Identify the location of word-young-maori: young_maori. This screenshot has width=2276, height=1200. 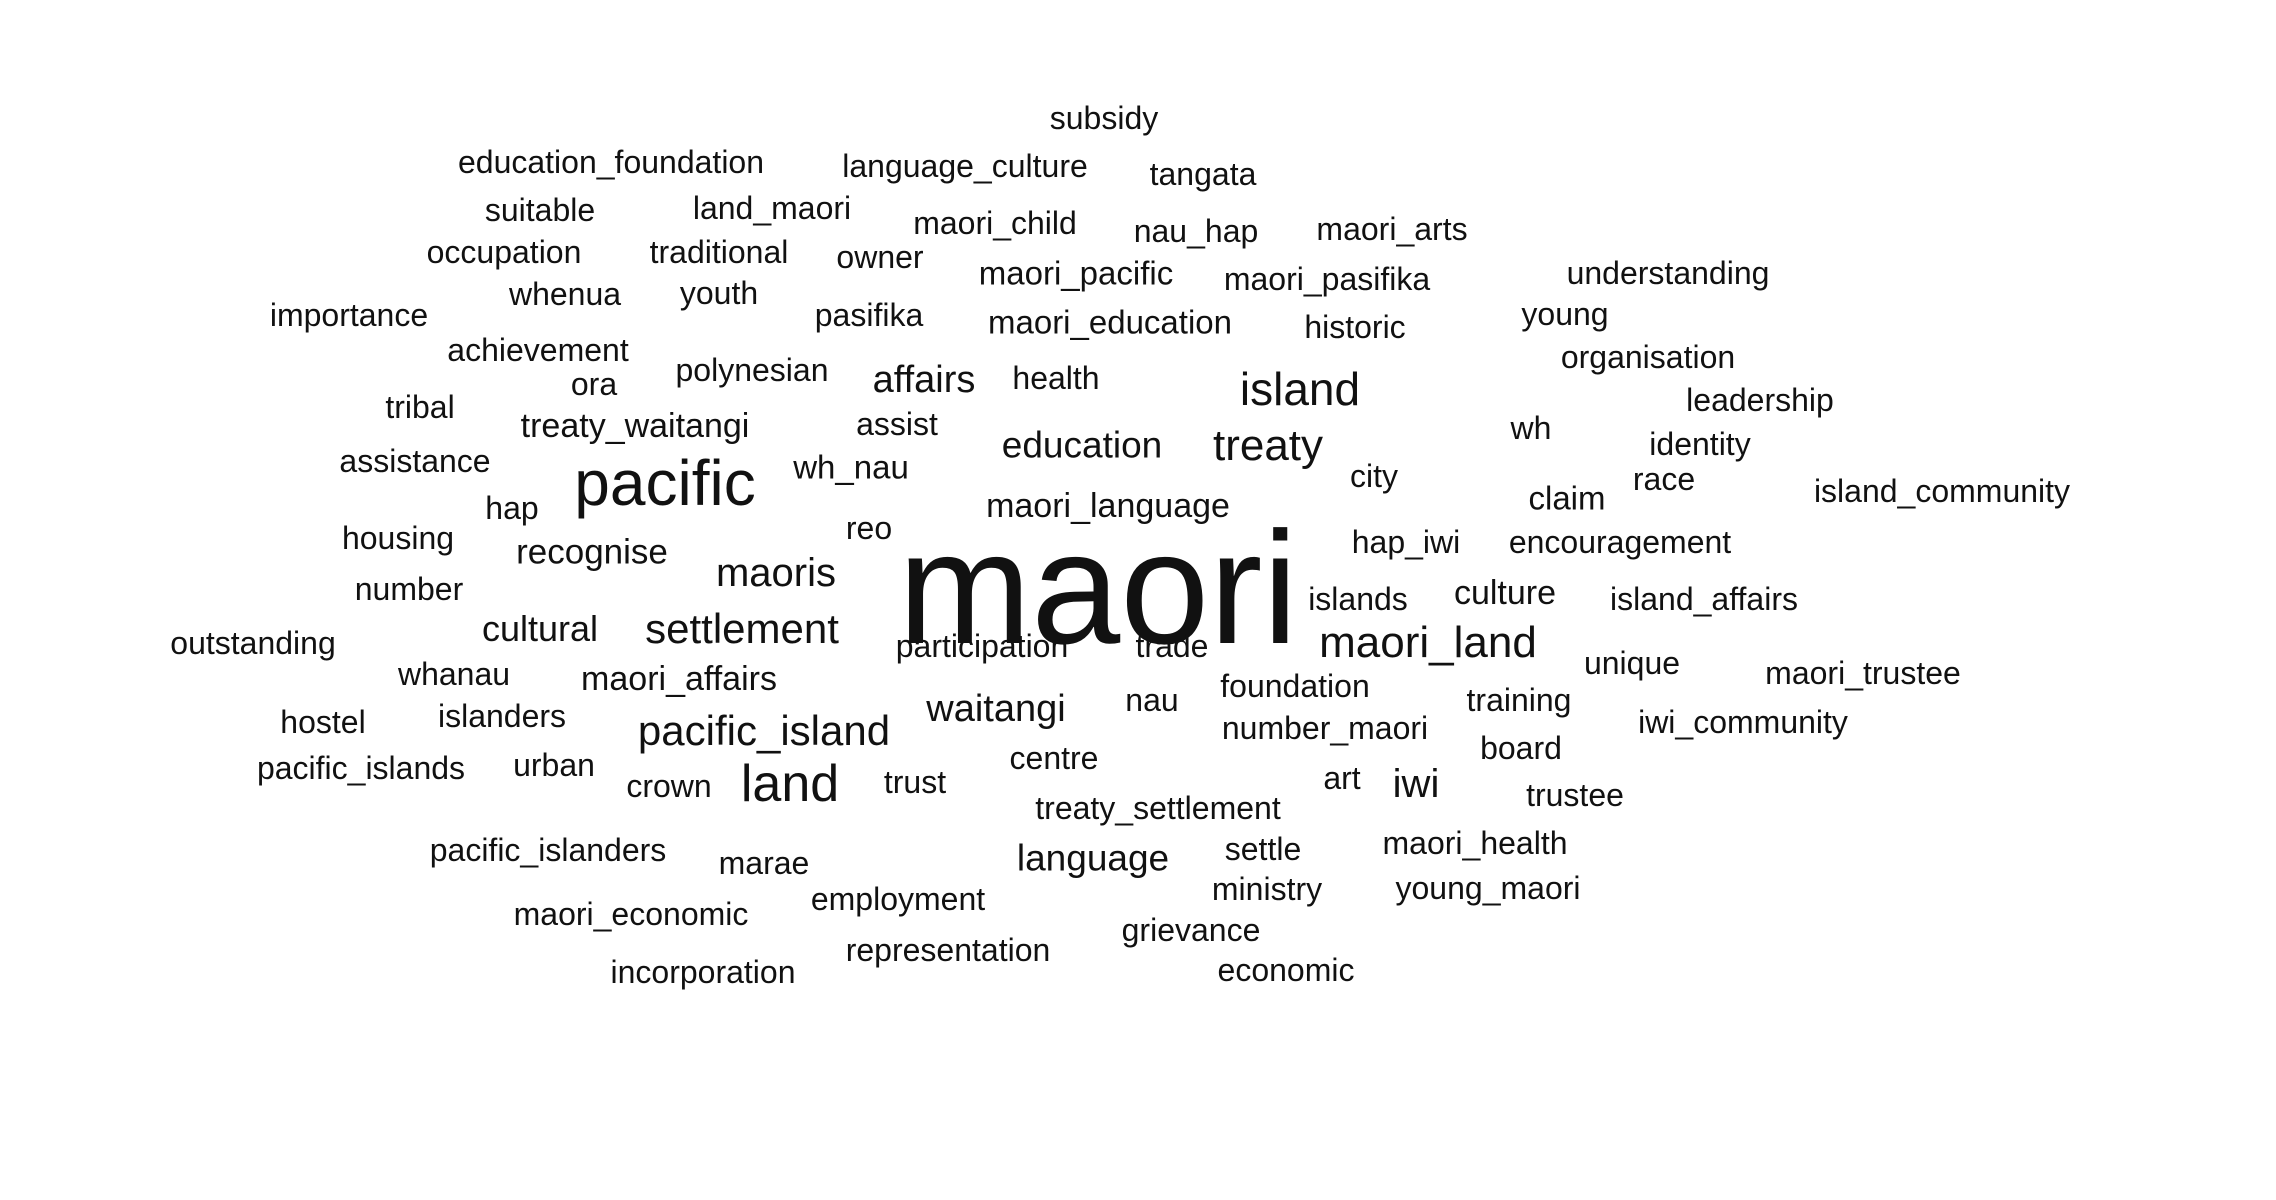
(1488, 888).